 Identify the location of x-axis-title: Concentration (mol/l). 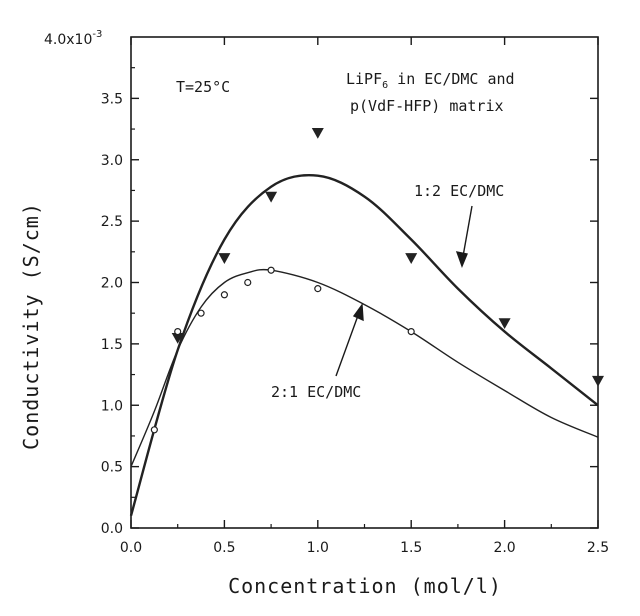
(365, 586).